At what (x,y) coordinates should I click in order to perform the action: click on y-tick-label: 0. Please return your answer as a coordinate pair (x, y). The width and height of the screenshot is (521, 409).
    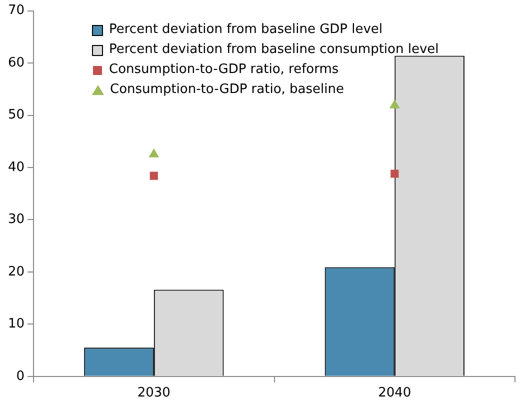
    Looking at the image, I should click on (20, 376).